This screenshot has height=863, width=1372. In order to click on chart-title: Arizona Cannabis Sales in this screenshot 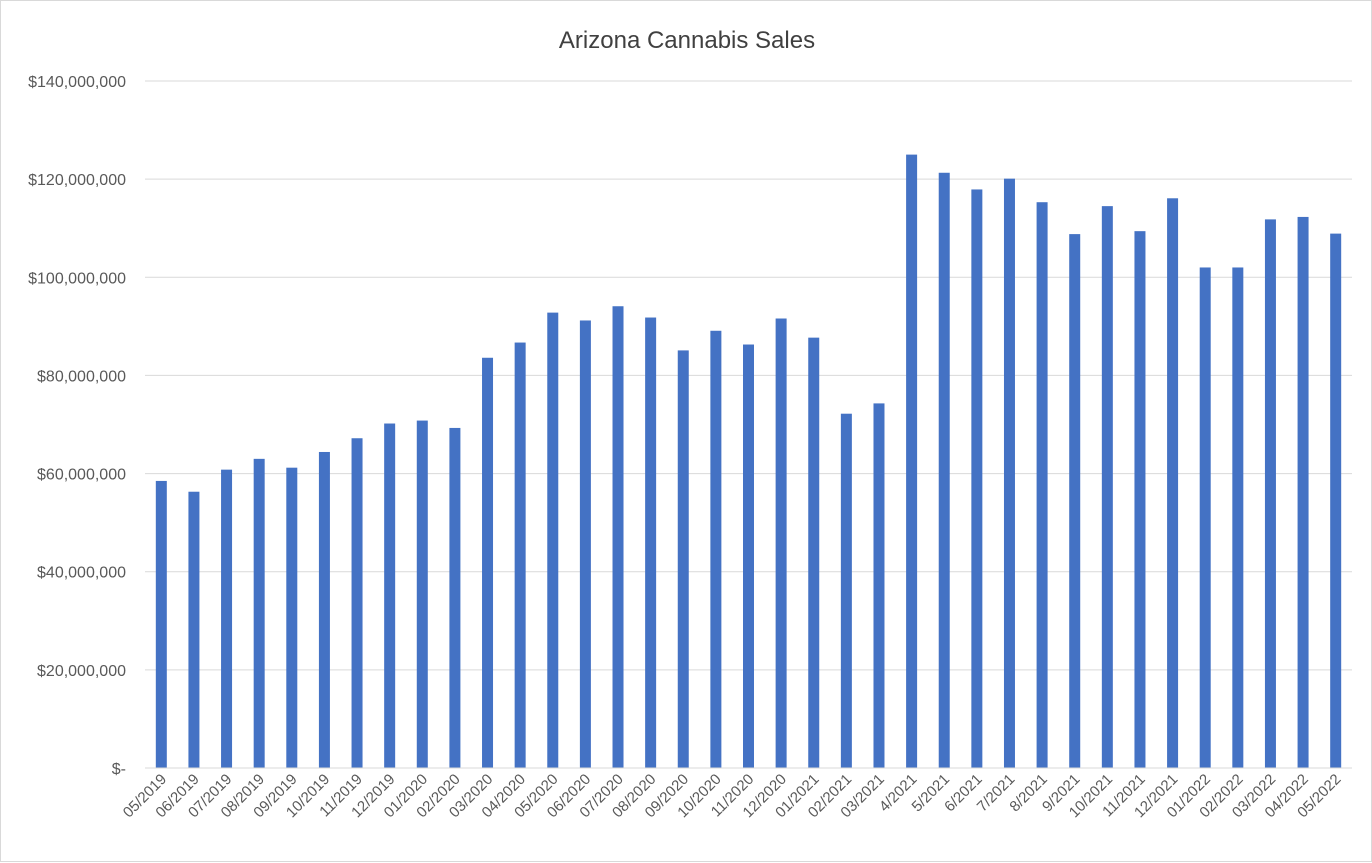, I will do `click(687, 40)`.